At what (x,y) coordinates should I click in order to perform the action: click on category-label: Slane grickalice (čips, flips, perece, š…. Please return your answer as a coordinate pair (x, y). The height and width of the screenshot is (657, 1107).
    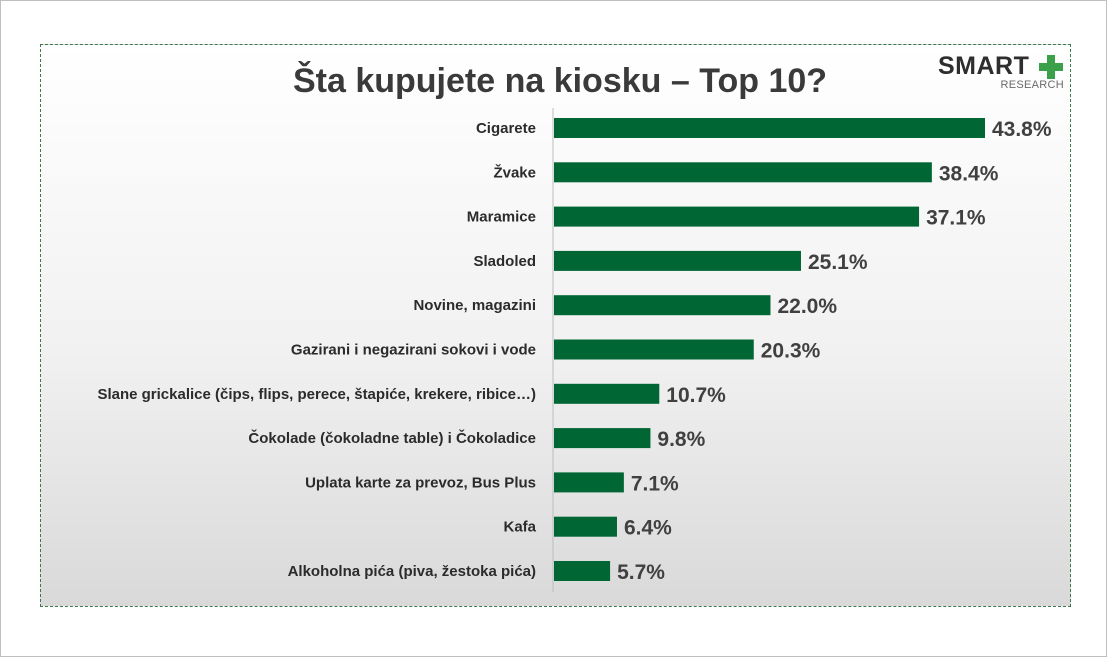
    Looking at the image, I should click on (316, 394).